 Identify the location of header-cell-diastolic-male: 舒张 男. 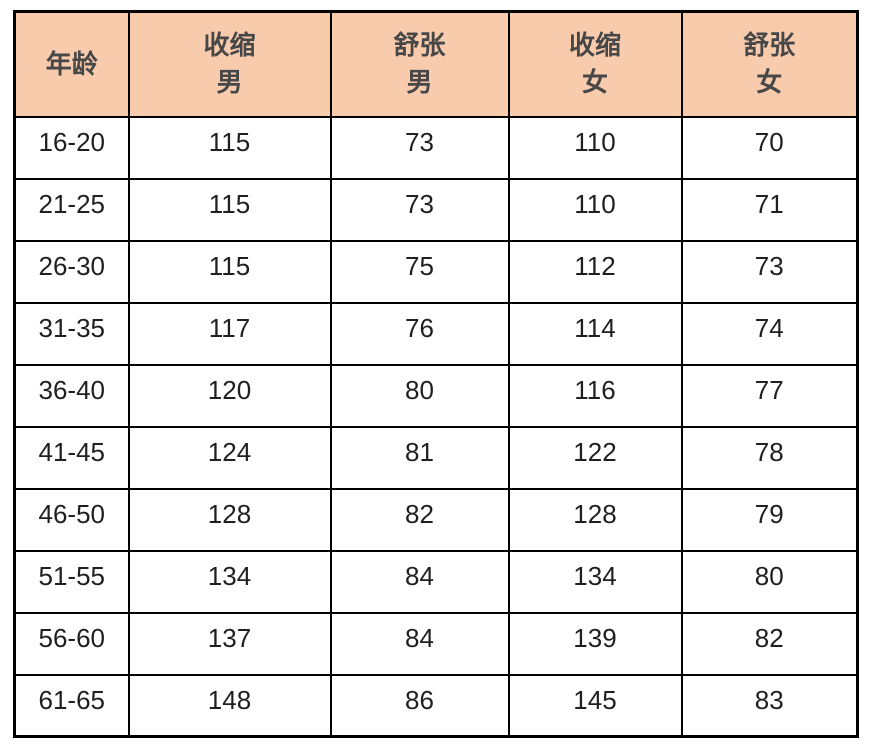
(419, 64).